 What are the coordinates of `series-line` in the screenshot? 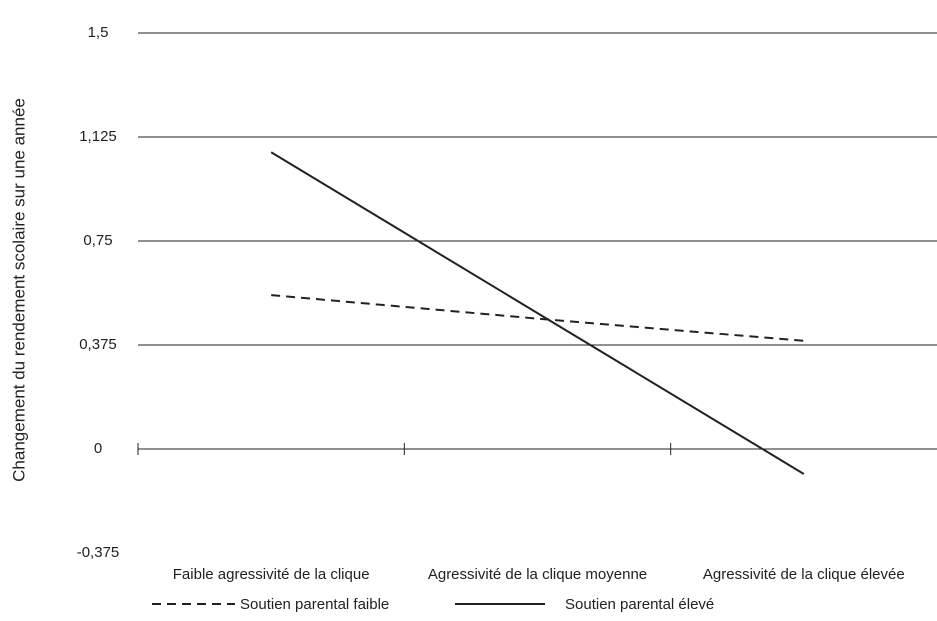 It's located at (537, 318).